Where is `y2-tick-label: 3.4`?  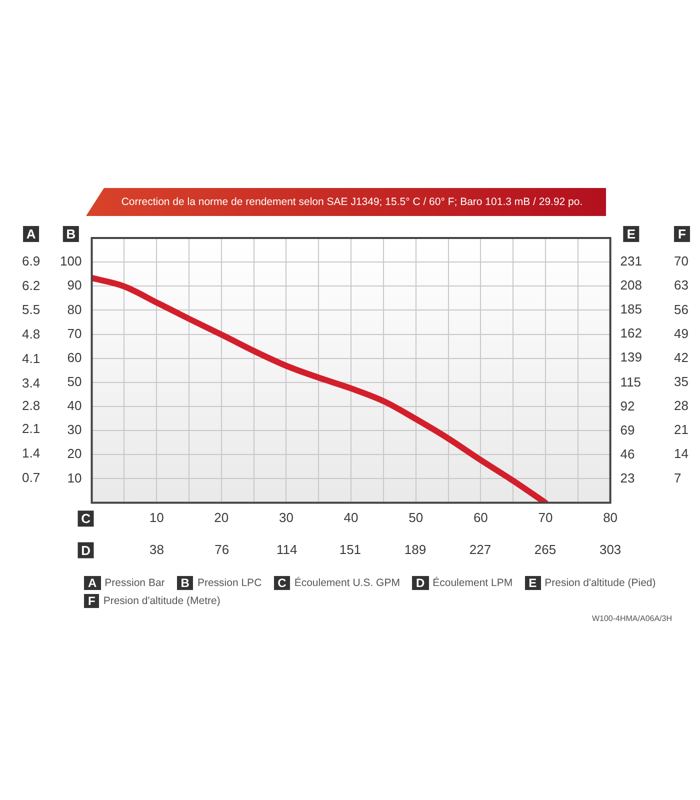 y2-tick-label: 3.4 is located at coordinates (31, 383).